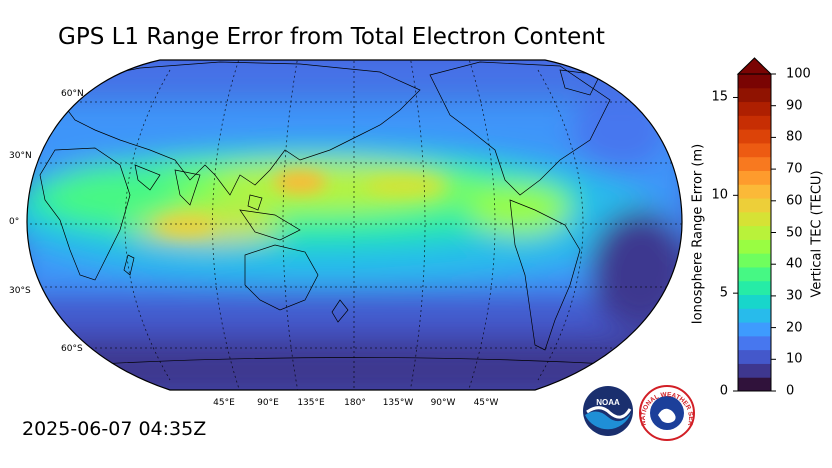 The height and width of the screenshot is (468, 832). Describe the element at coordinates (268, 403) in the screenshot. I see `lon-label-90e: 90°E` at that location.